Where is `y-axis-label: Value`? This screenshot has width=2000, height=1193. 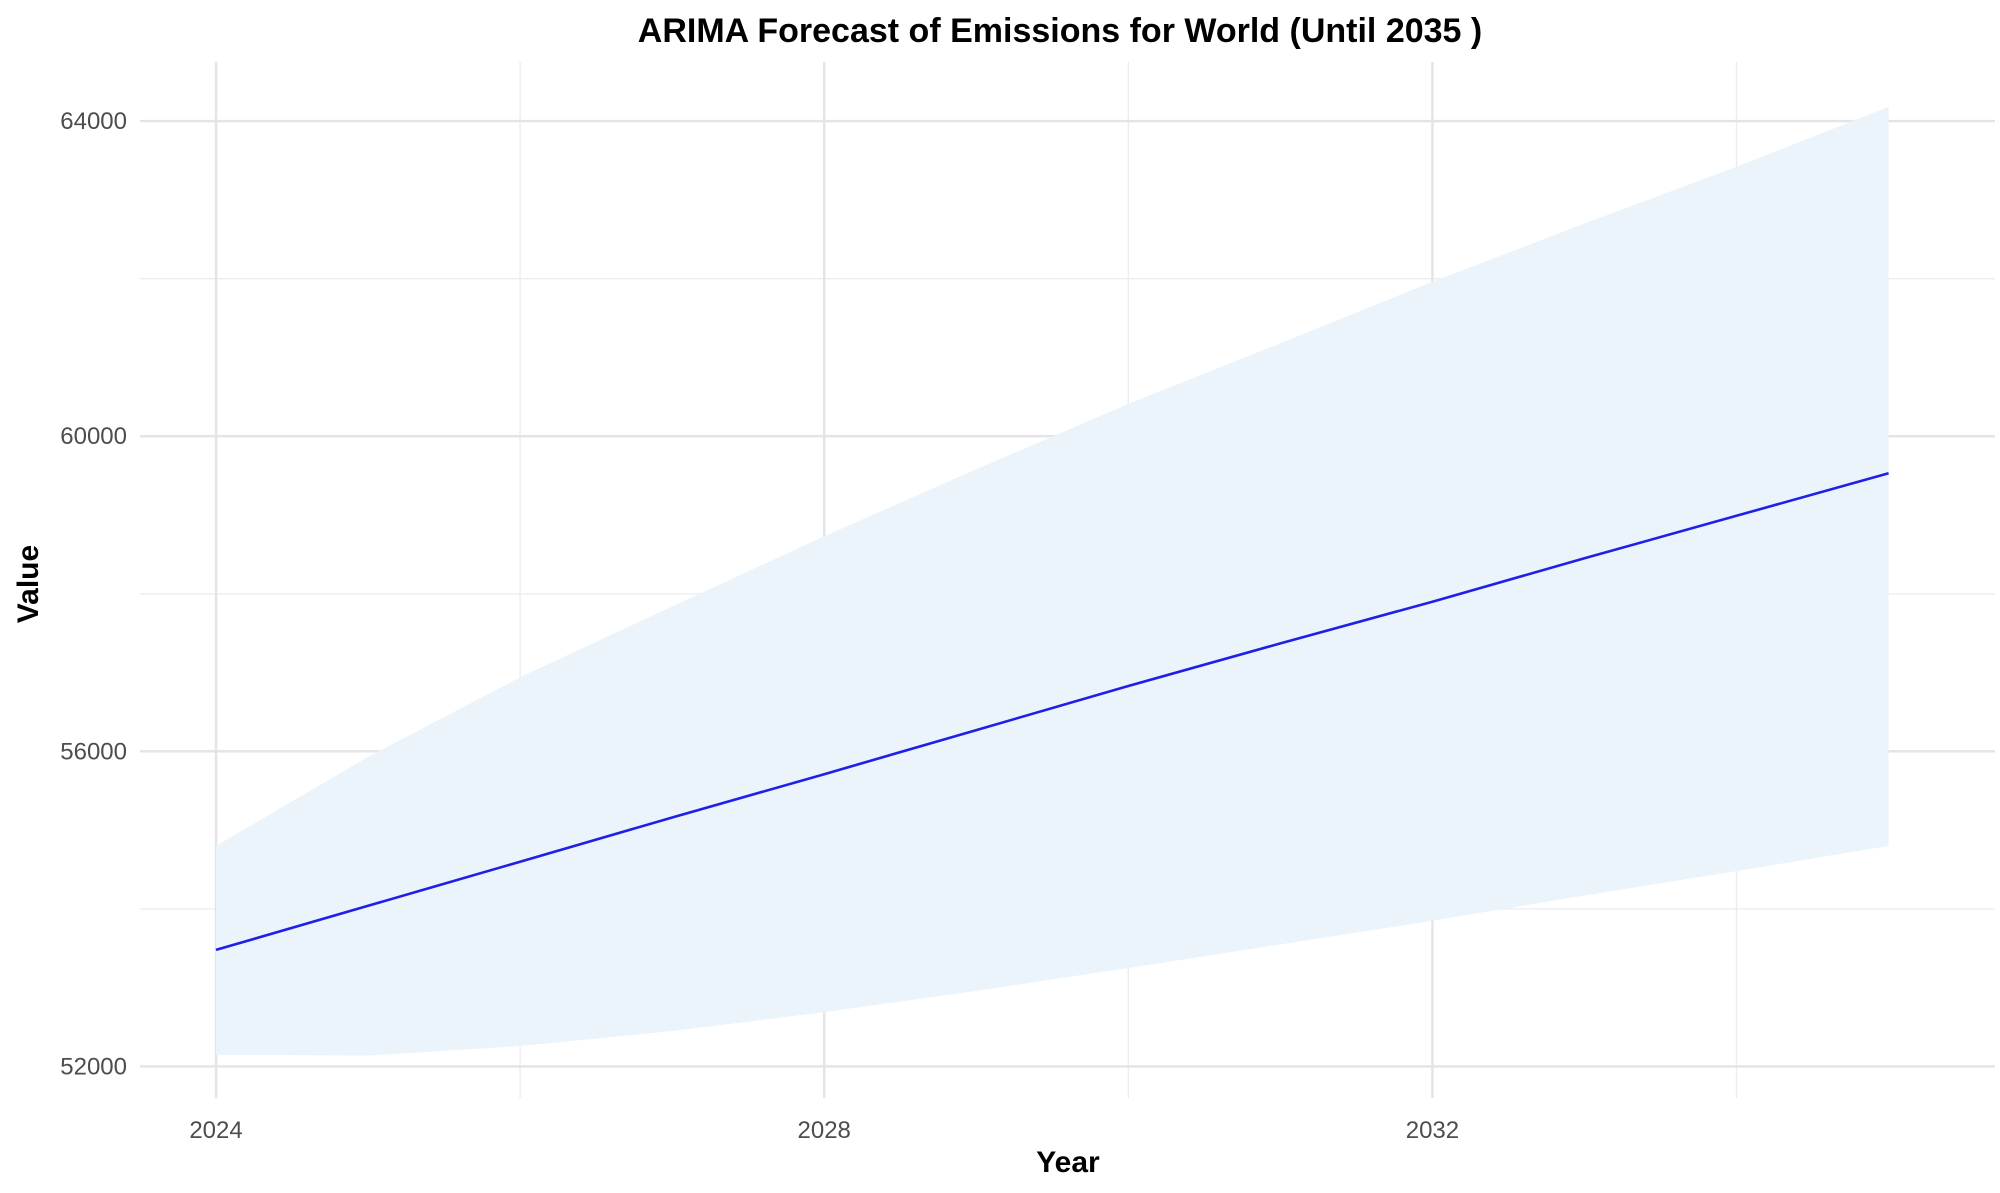 y-axis-label: Value is located at coordinates (28, 584).